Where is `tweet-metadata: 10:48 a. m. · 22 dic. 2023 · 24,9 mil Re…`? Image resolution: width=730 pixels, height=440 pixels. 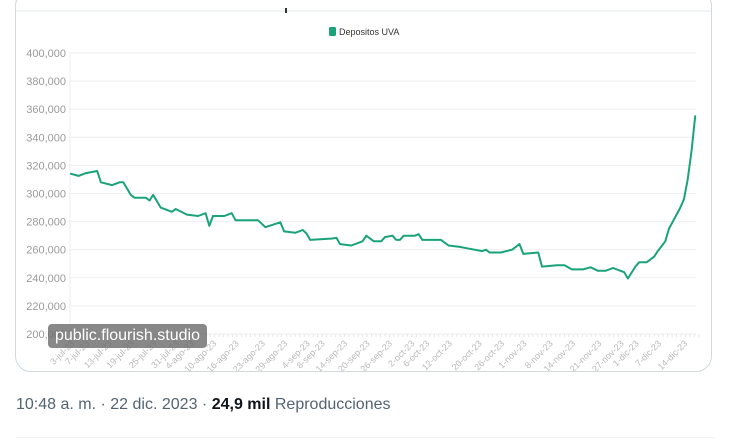
tweet-metadata: 10:48 a. m. · 22 dic. 2023 · 24,9 mil Re… is located at coordinates (203, 405).